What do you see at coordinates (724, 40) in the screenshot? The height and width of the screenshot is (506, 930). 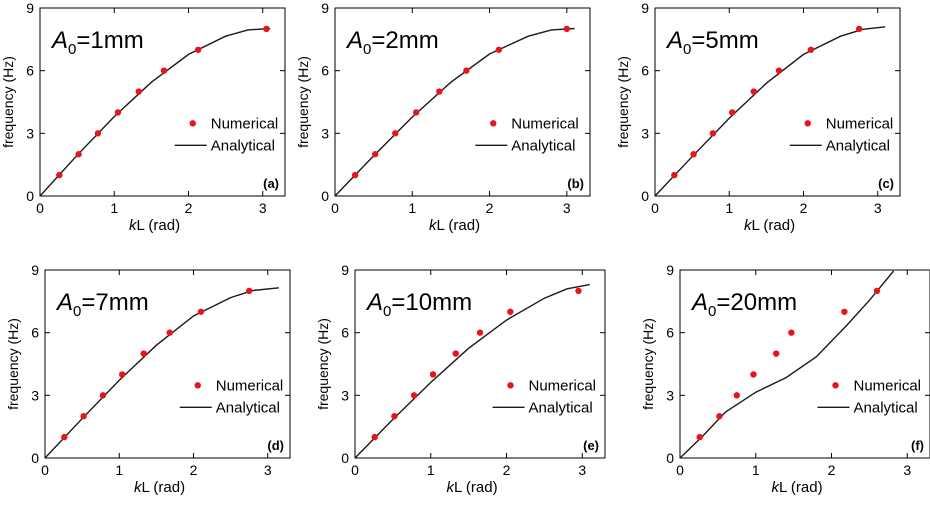 I see `amplitude-value: =5mm` at bounding box center [724, 40].